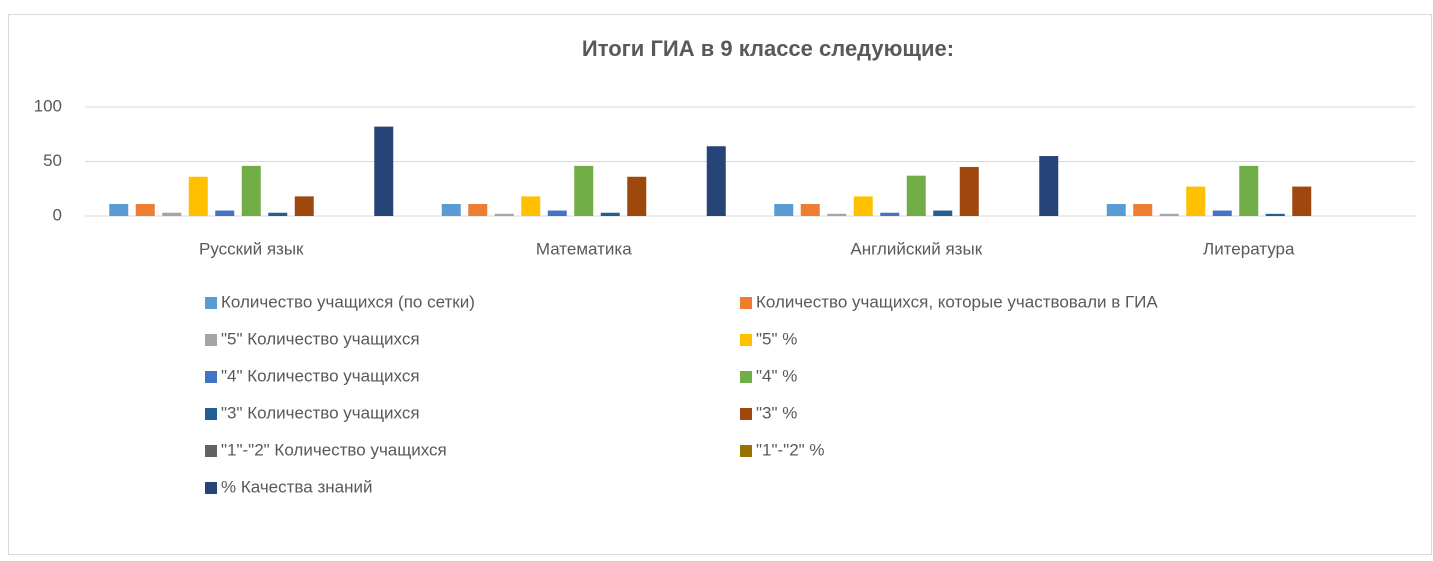 The width and height of the screenshot is (1433, 561). I want to click on legend-label: % Качества знаний, so click(296, 486).